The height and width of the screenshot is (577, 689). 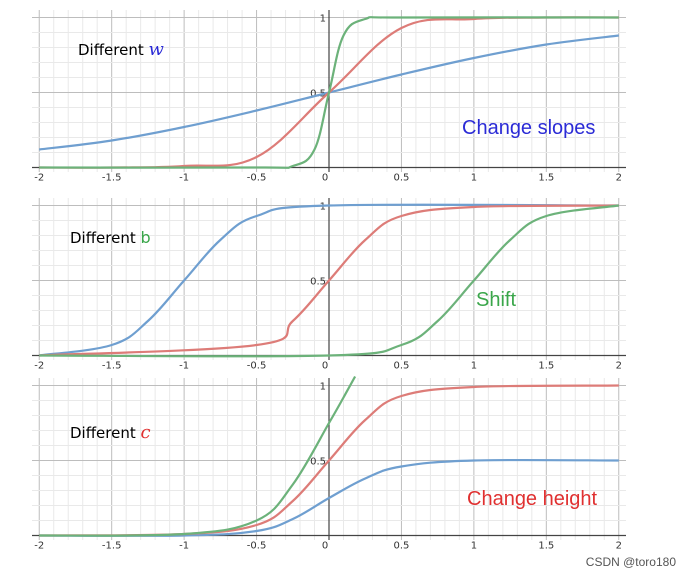 What do you see at coordinates (329, 497) in the screenshot?
I see `series-line-blue` at bounding box center [329, 497].